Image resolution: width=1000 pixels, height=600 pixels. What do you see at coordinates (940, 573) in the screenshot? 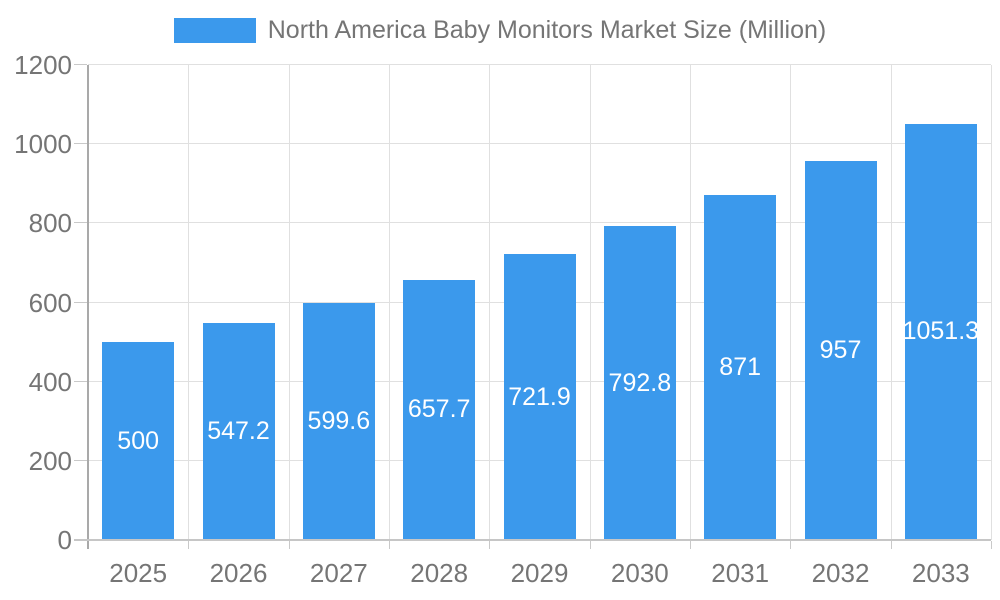
I see `x-axis-tick-label: 2033` at bounding box center [940, 573].